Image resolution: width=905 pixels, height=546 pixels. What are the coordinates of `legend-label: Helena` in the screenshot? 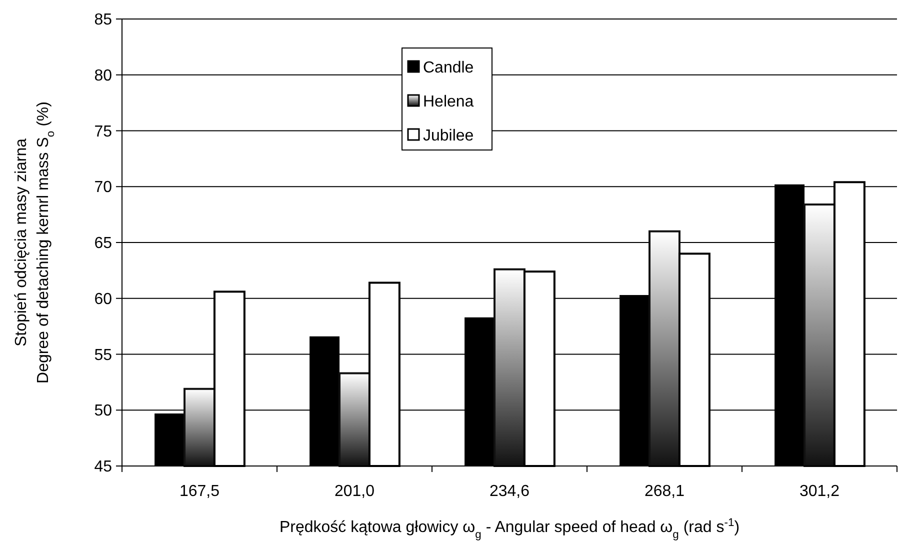 It's located at (448, 102).